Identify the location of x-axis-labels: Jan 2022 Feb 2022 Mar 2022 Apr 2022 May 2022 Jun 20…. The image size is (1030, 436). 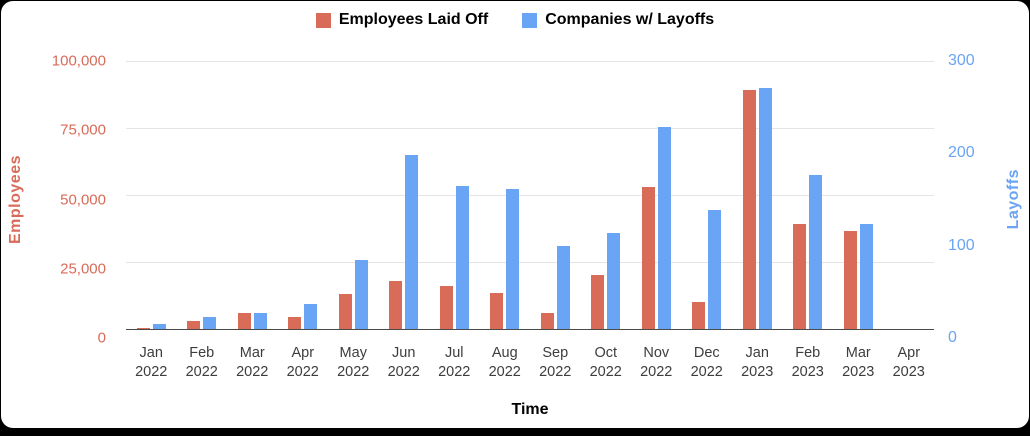
(530, 363).